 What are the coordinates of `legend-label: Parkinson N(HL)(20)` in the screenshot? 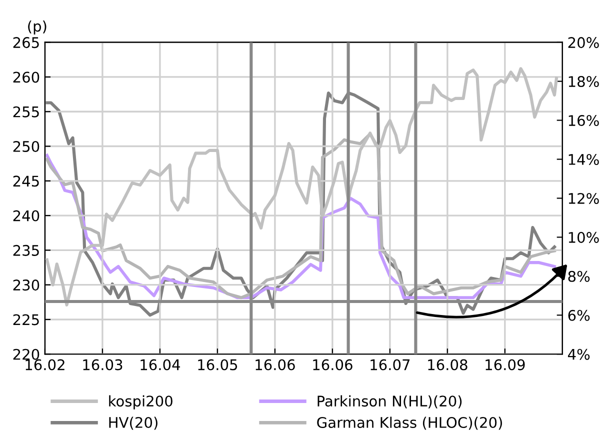 It's located at (390, 401).